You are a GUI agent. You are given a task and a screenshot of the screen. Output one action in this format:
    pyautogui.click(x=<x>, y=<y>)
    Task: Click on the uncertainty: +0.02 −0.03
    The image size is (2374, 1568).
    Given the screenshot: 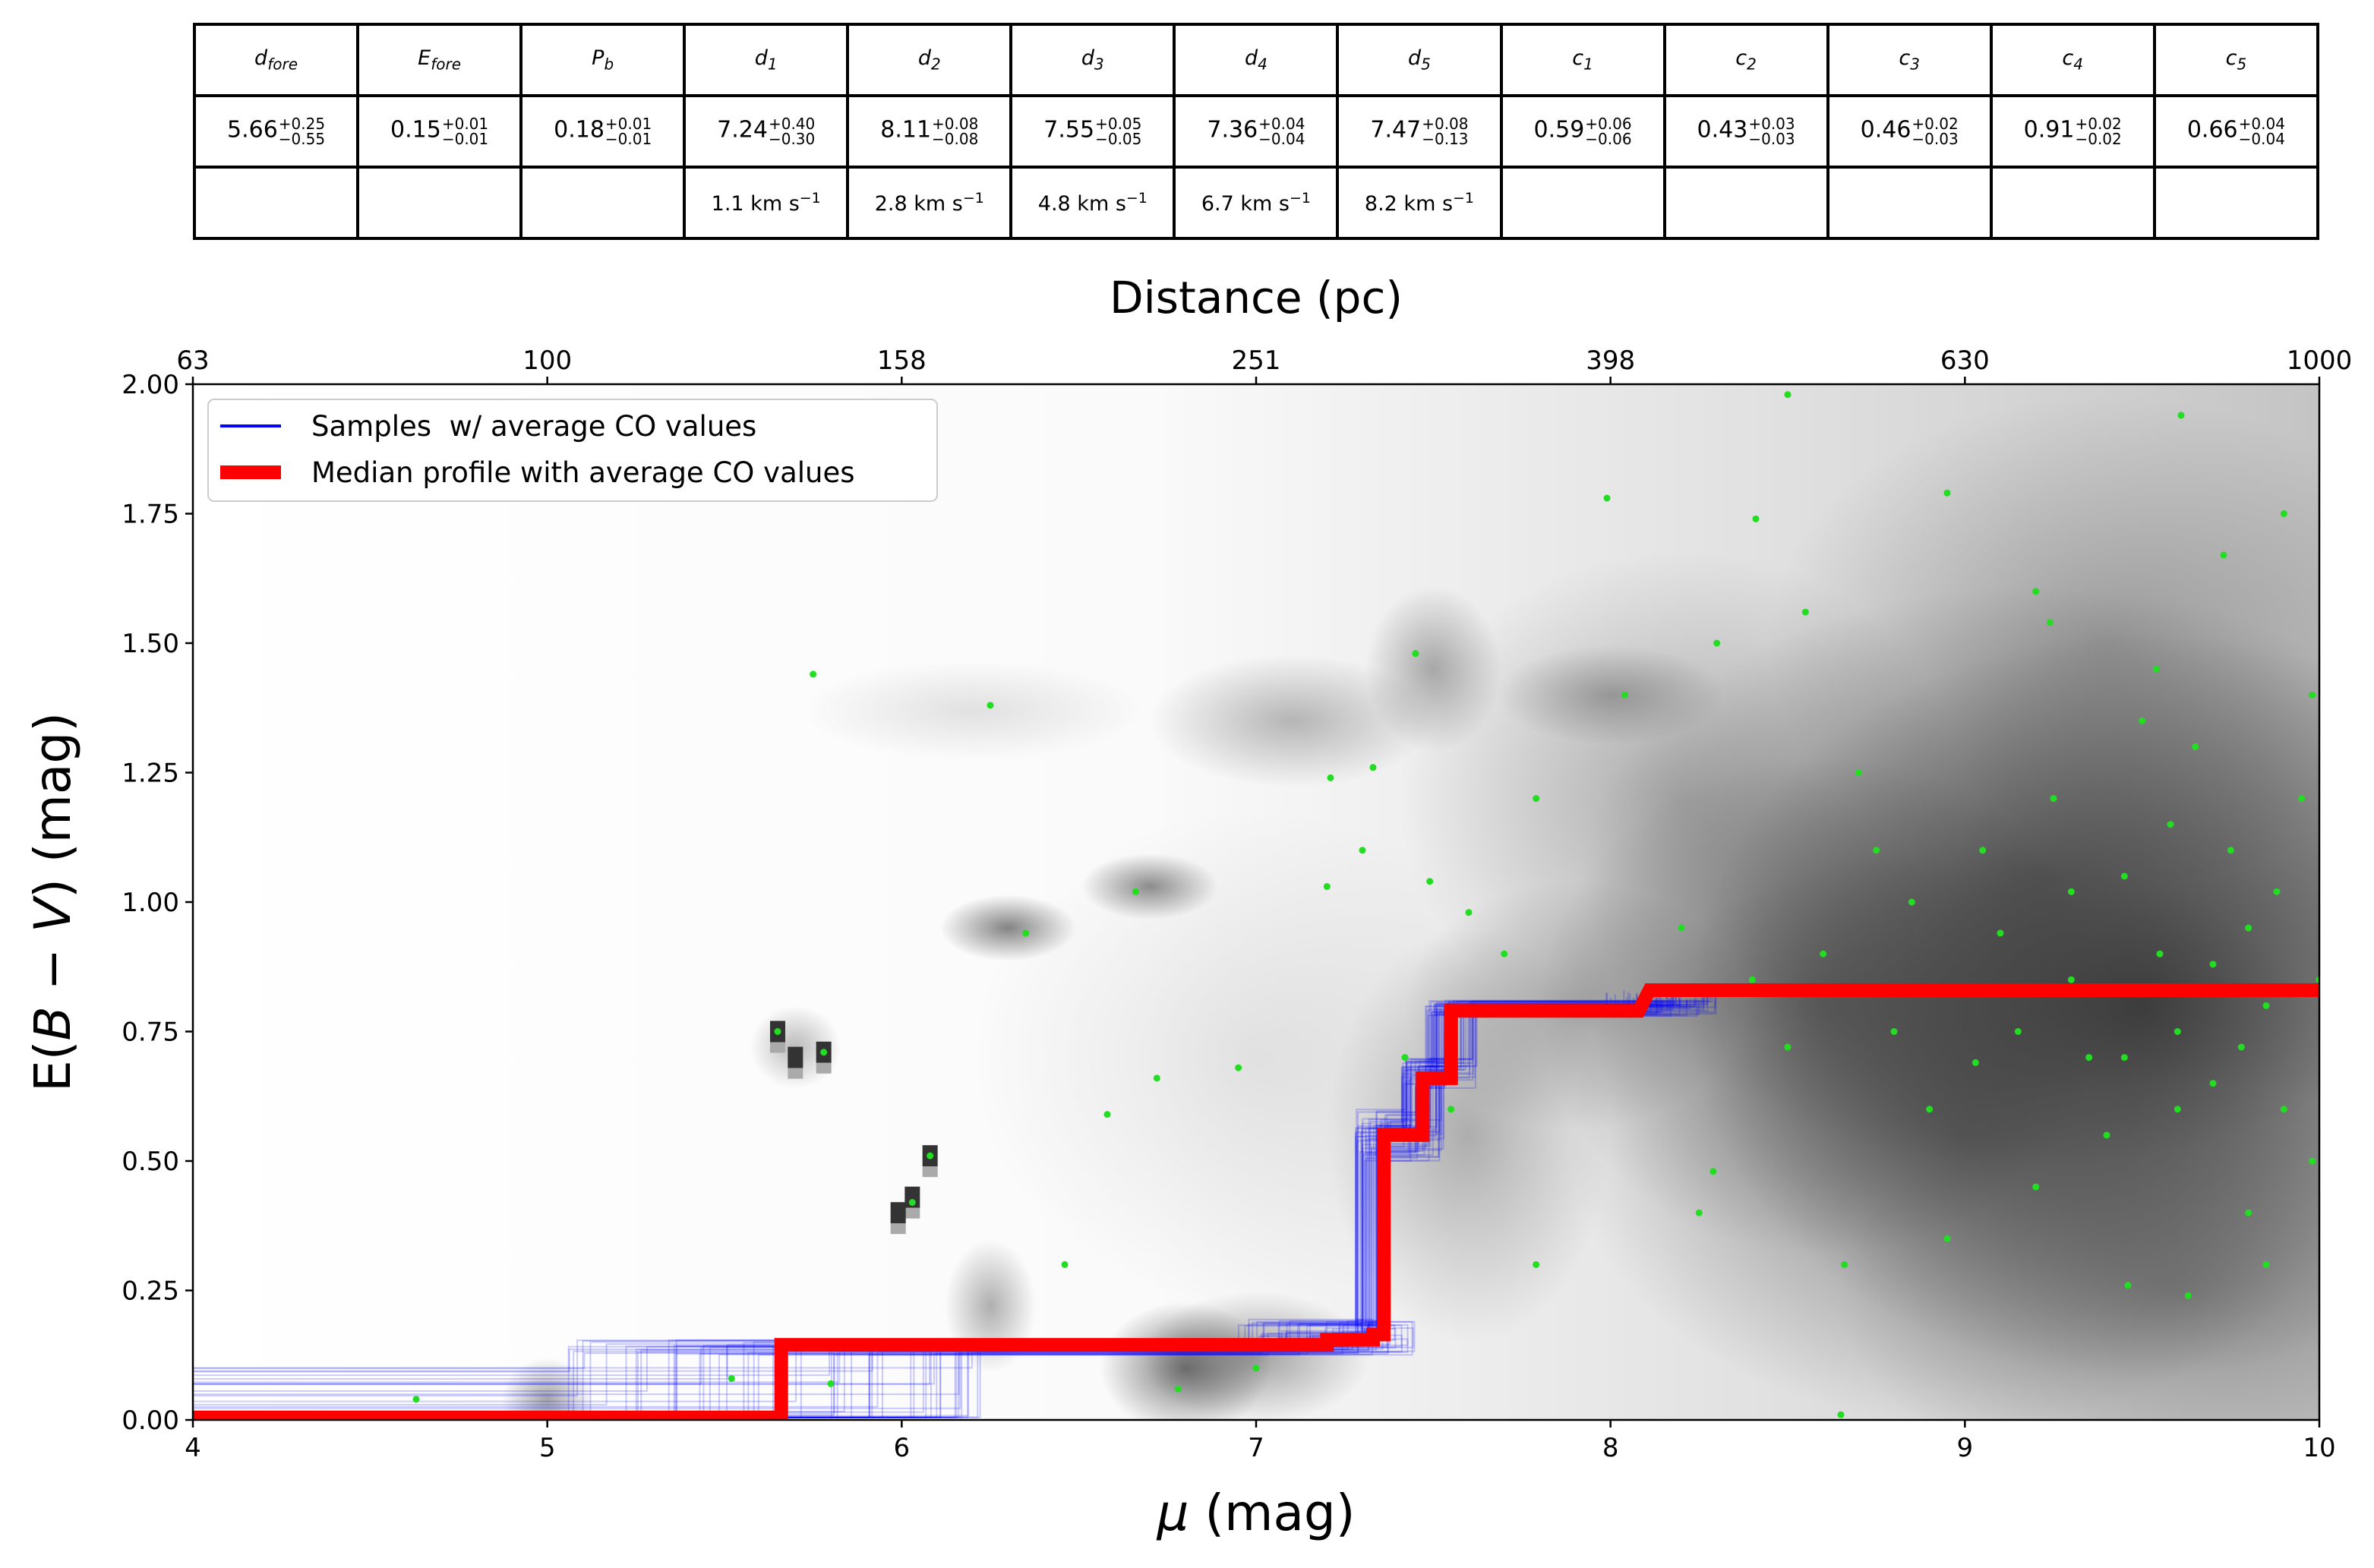 What is the action you would take?
    pyautogui.click(x=1935, y=131)
    